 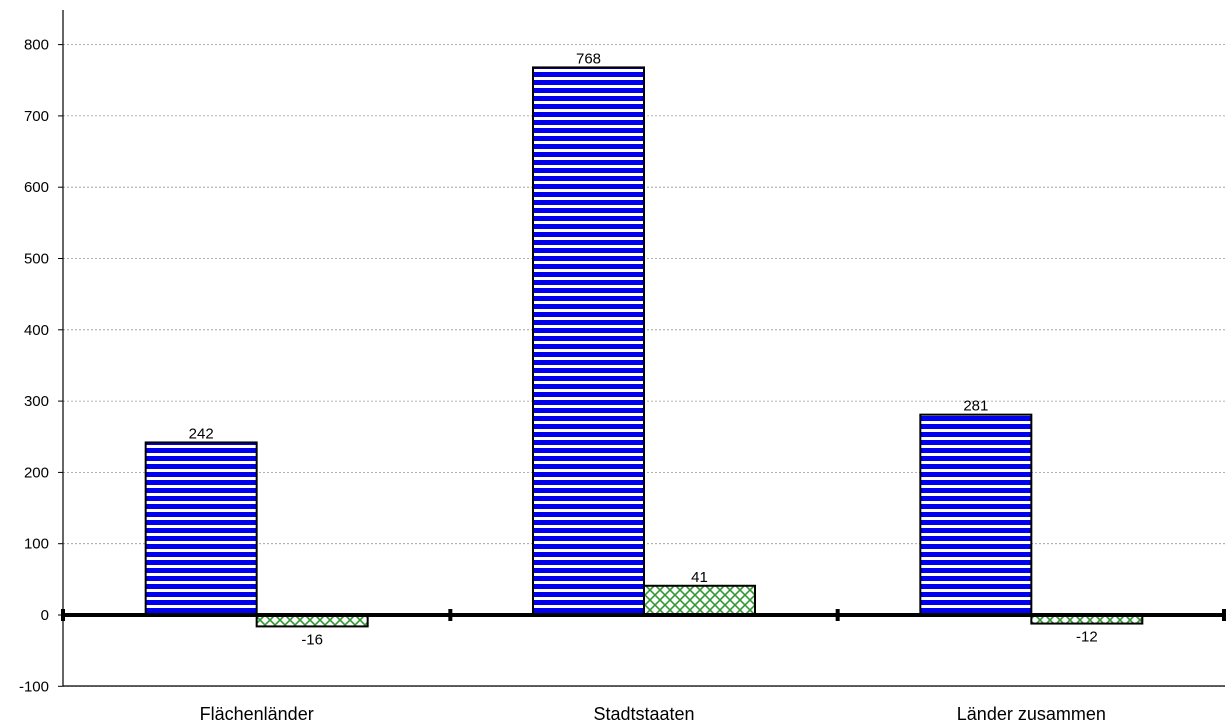 What do you see at coordinates (36, 45) in the screenshot?
I see `y-tick-label: 800` at bounding box center [36, 45].